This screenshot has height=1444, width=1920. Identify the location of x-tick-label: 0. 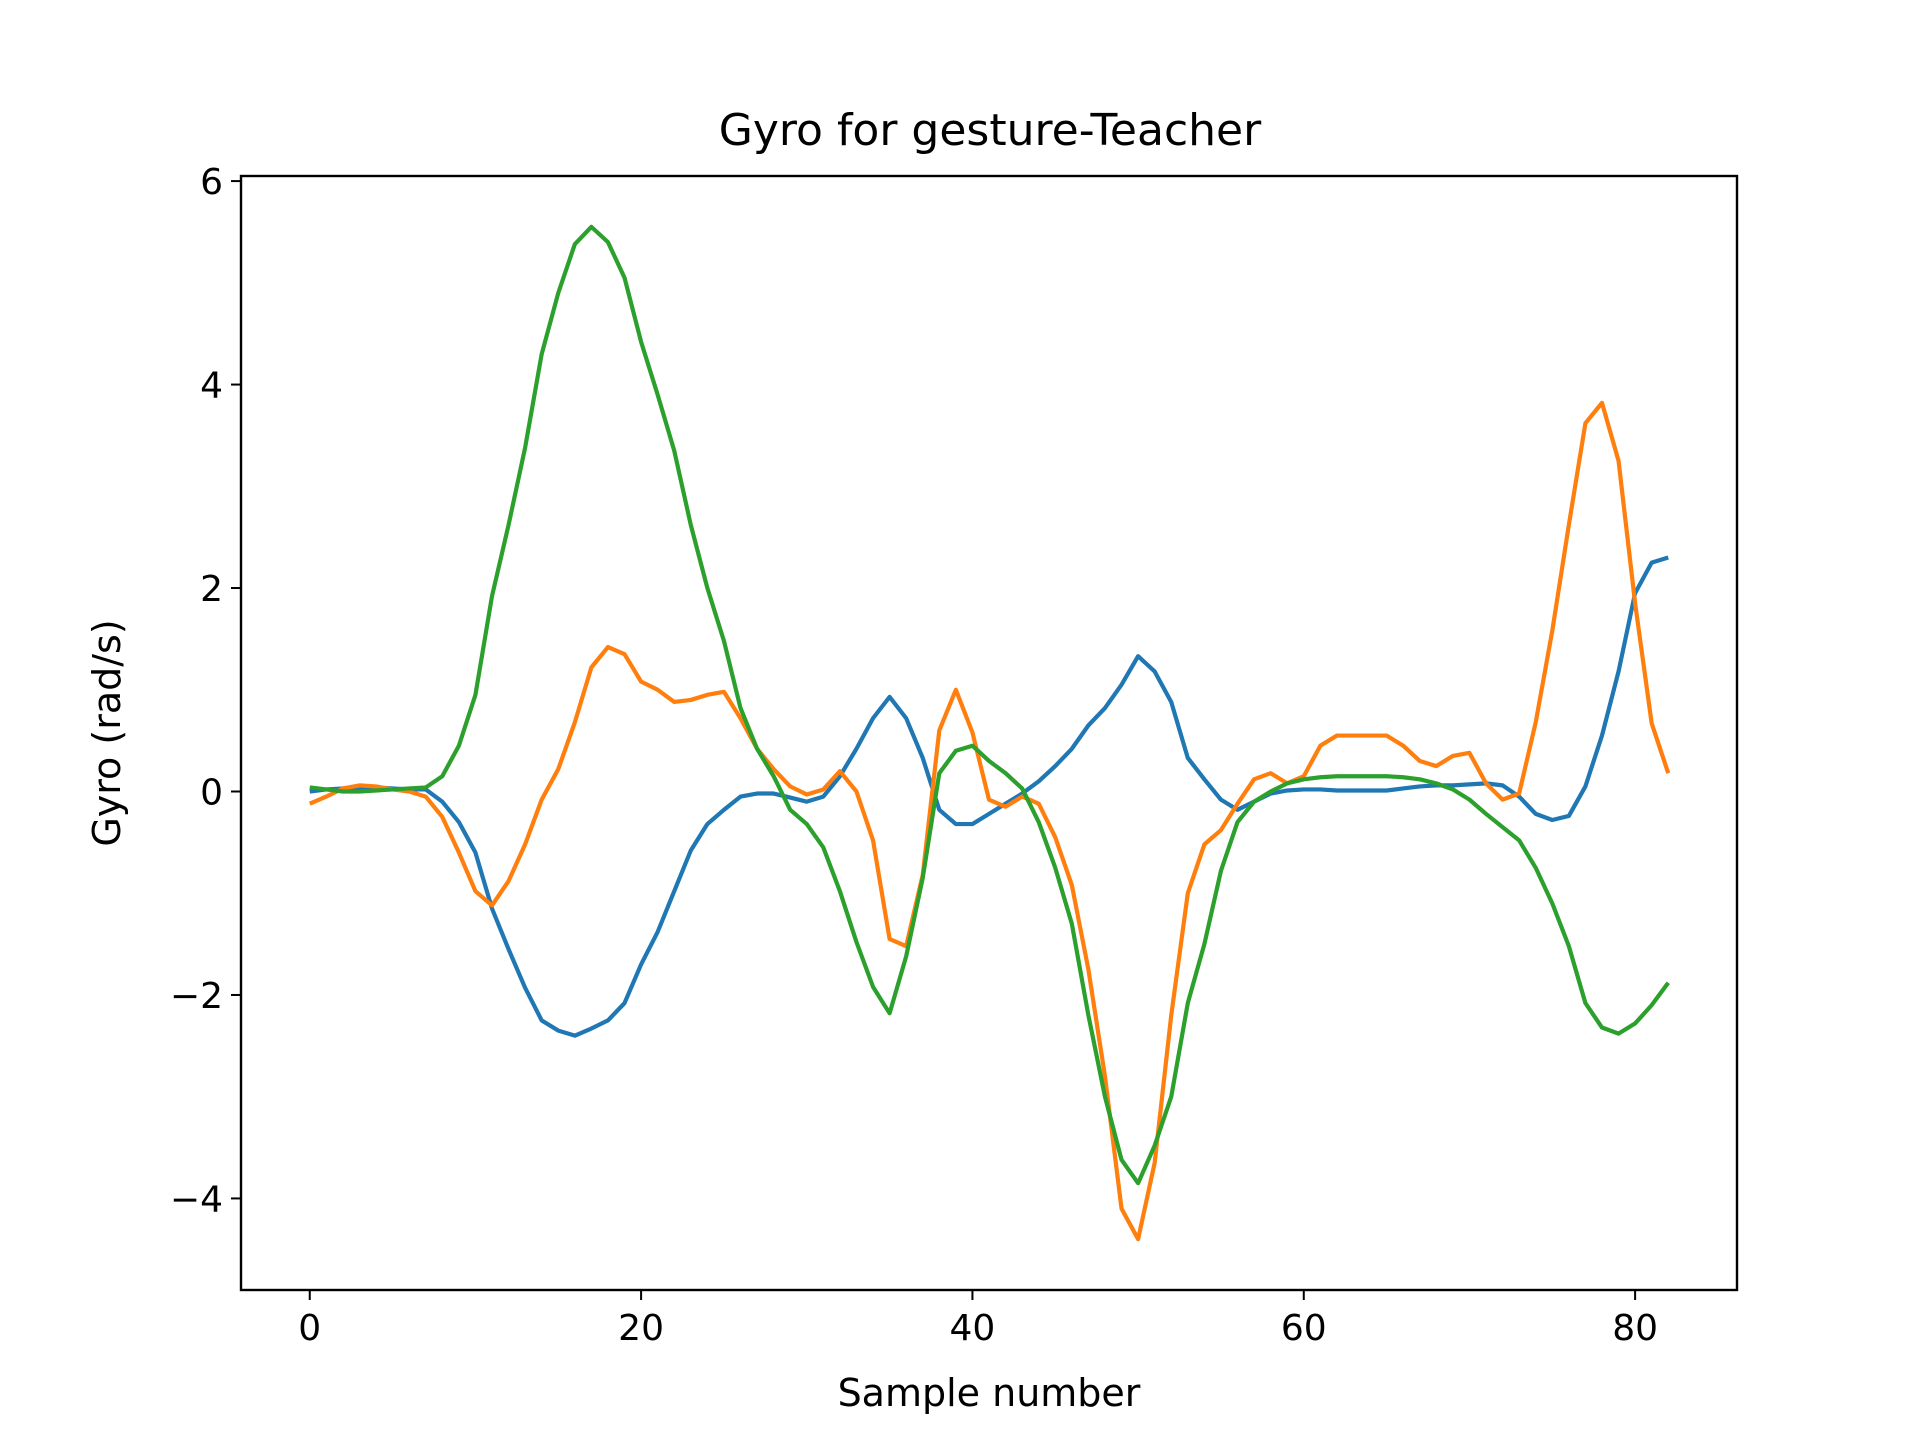
(309, 1328).